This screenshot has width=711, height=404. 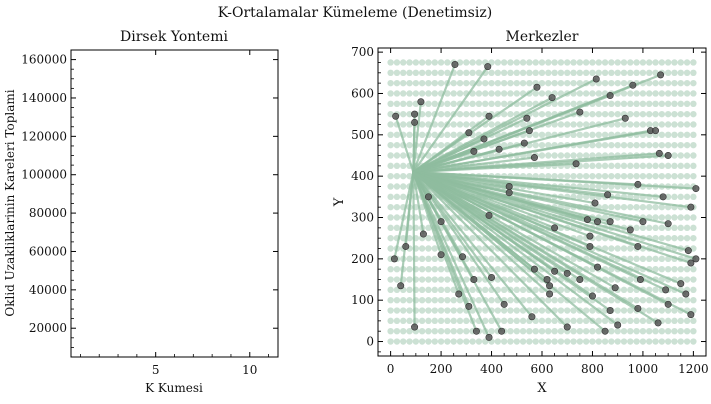 What do you see at coordinates (592, 369) in the screenshot?
I see `centers-x-tick-label: 800` at bounding box center [592, 369].